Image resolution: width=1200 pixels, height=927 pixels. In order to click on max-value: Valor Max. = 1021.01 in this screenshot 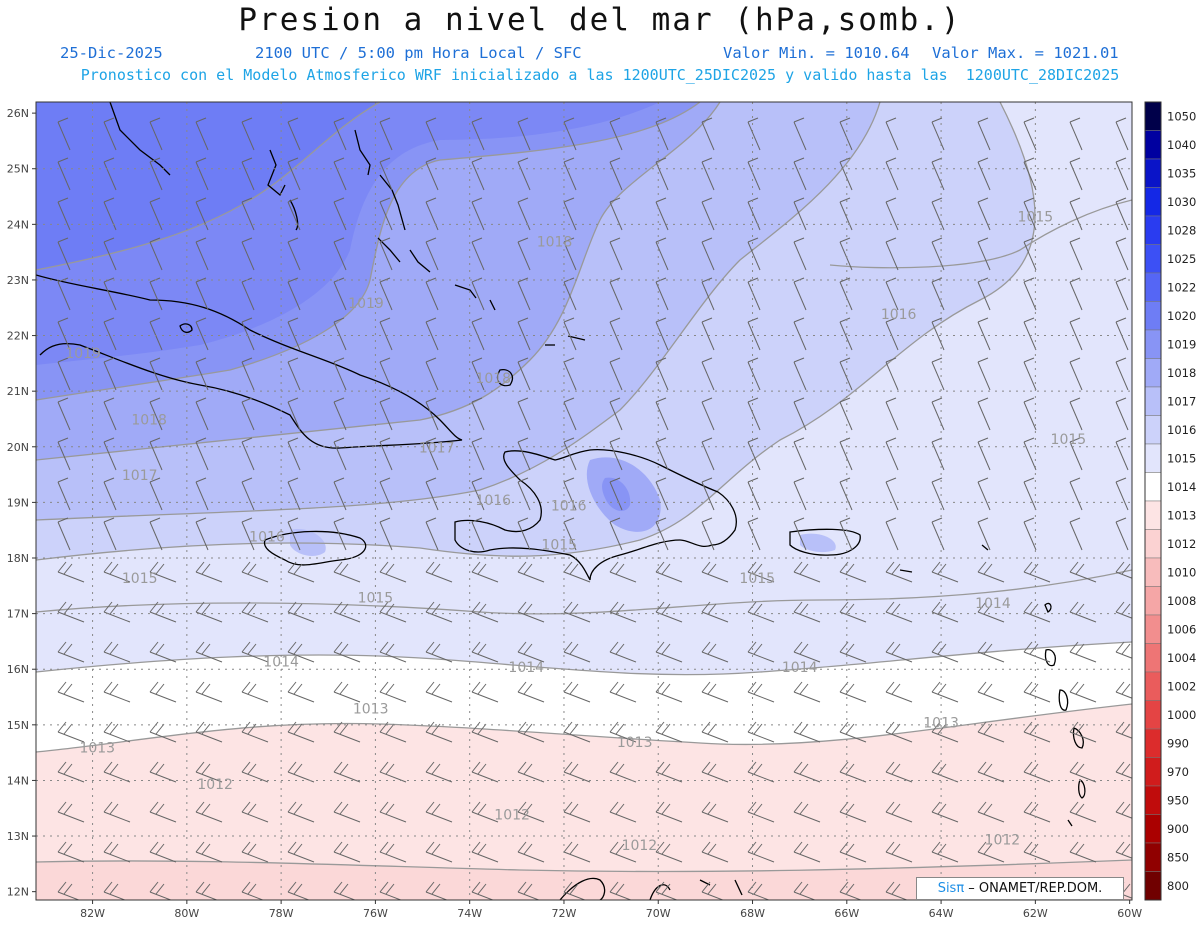, I will do `click(1025, 53)`.